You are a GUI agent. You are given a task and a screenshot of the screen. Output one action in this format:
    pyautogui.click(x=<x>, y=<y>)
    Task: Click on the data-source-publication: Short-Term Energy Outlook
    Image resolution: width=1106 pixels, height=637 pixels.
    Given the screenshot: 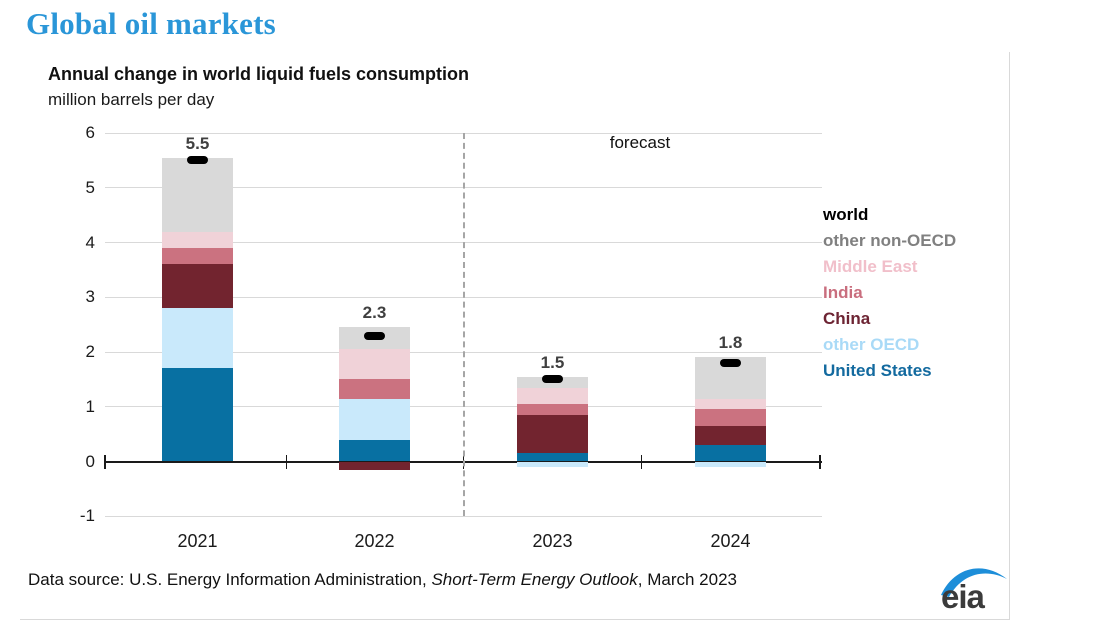 What is the action you would take?
    pyautogui.click(x=534, y=579)
    